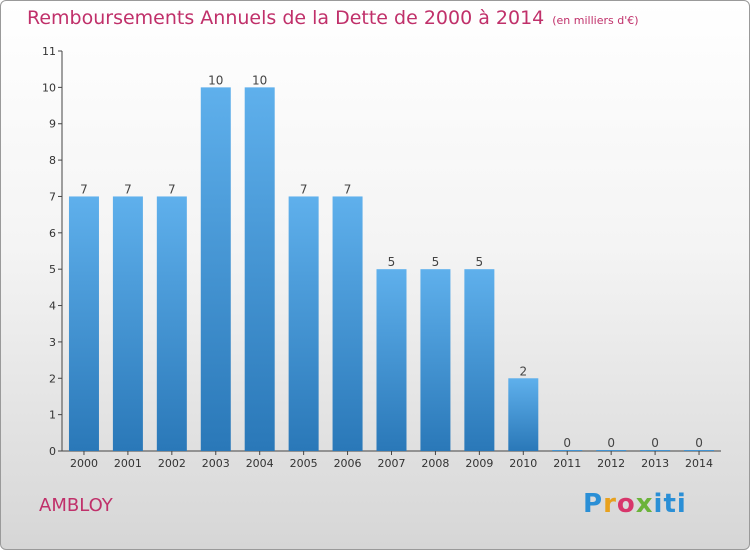 The image size is (750, 550). I want to click on commune-name: AMBLOY, so click(76, 505).